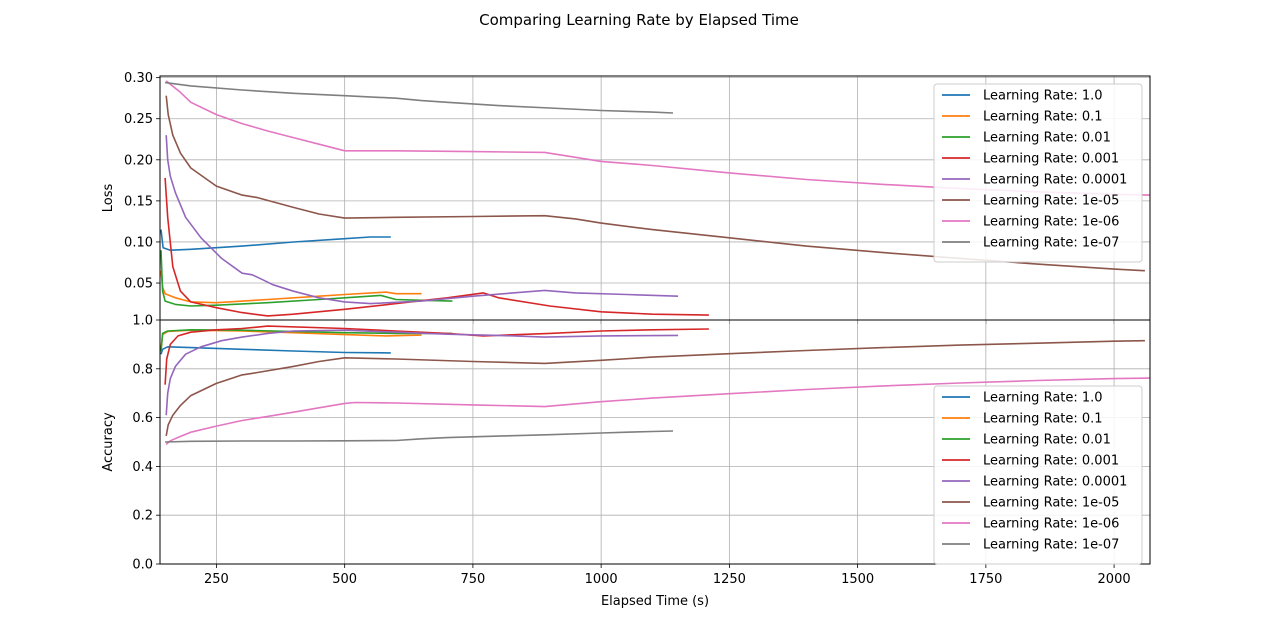 This screenshot has width=1278, height=634. What do you see at coordinates (729, 579) in the screenshot?
I see `x-tick-label: 1250` at bounding box center [729, 579].